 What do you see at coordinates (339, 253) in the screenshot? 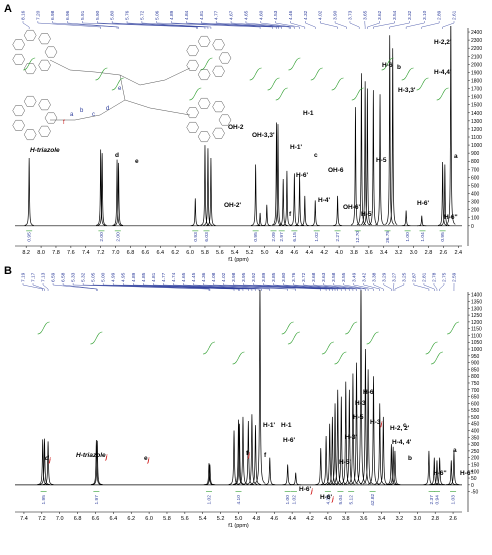
I see `x-tick-label: 4.0` at bounding box center [339, 253].